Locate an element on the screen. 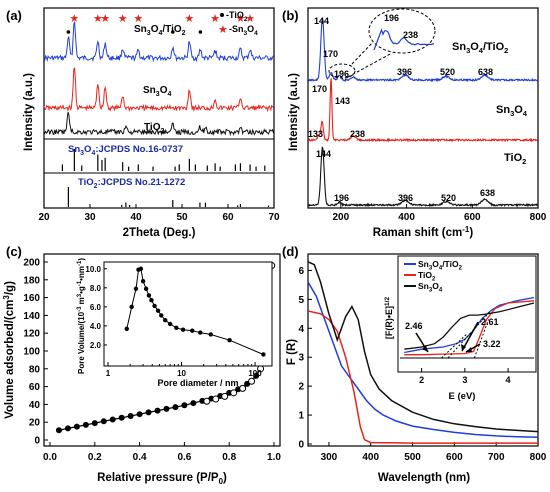  d-ytick-label: 3 is located at coordinates (301, 358).